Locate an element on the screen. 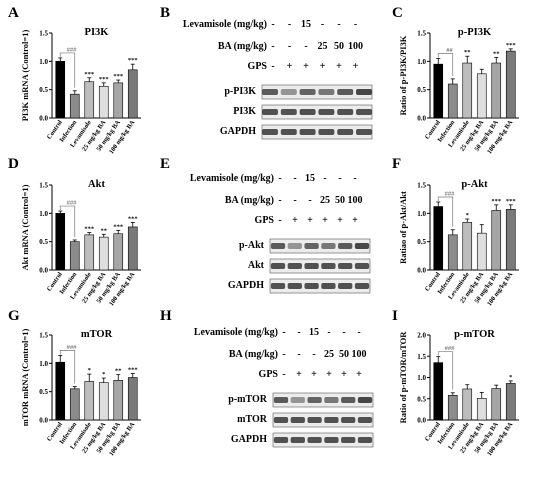 Image resolution: width=550 pixels, height=478 pixels. band-label: PI3K is located at coordinates (244, 111).